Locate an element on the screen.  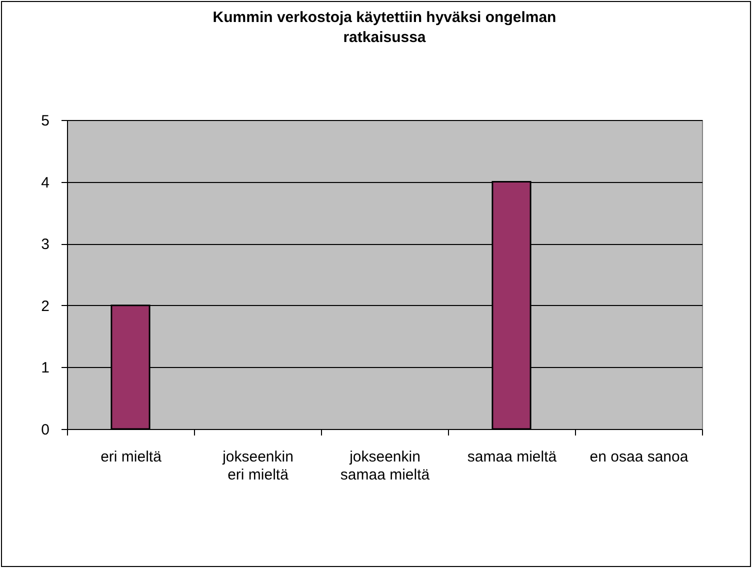
x-tick-label: eri mieltä is located at coordinates (131, 457).